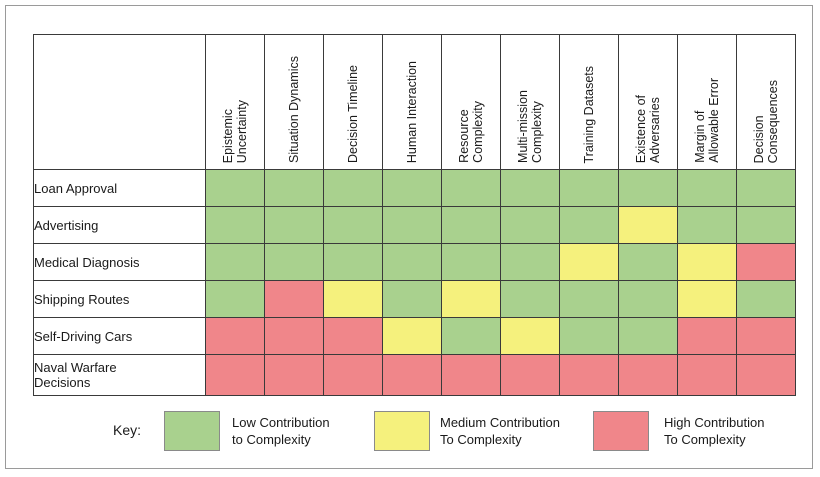  Describe the element at coordinates (192, 431) in the screenshot. I see `legend-swatch-low` at that location.